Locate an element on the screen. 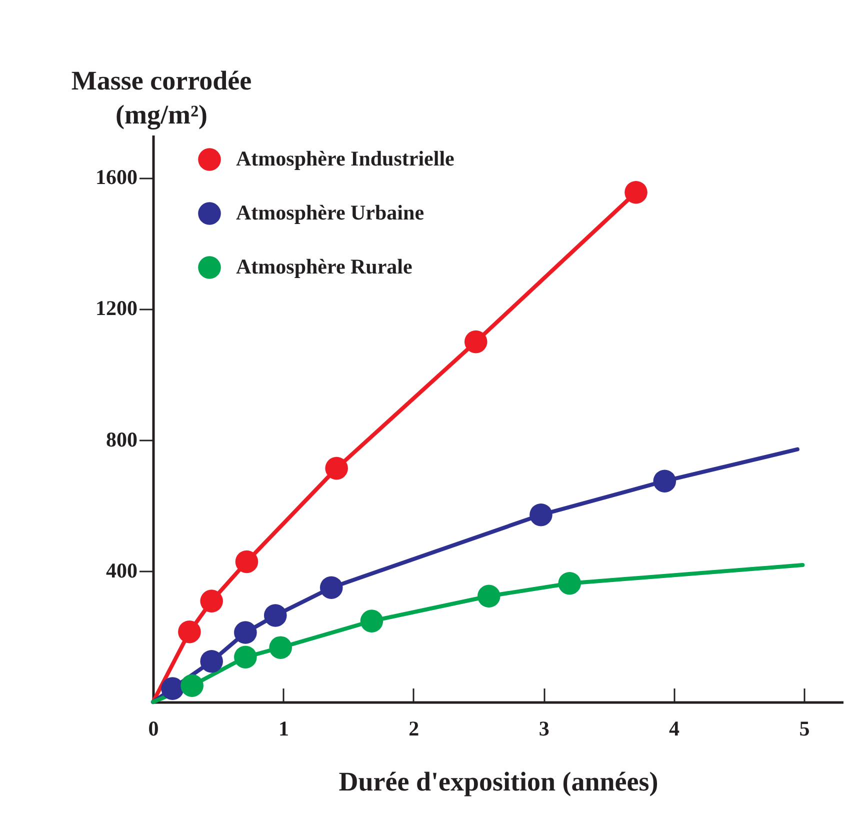  x-tick-label: 1 is located at coordinates (283, 728).